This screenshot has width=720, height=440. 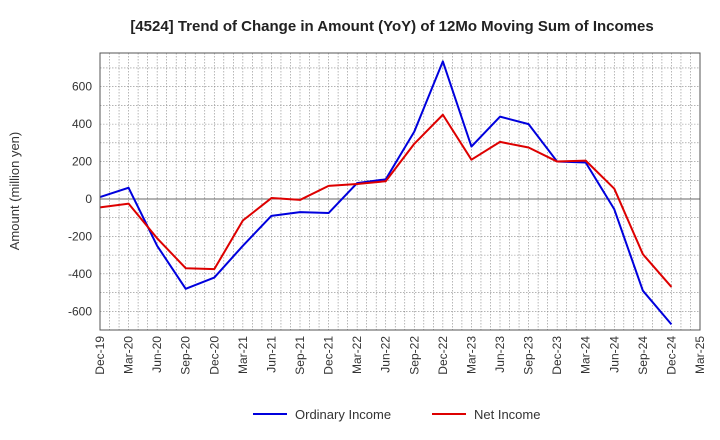 What do you see at coordinates (129, 355) in the screenshot?
I see `x-tick-label: Mar-20` at bounding box center [129, 355].